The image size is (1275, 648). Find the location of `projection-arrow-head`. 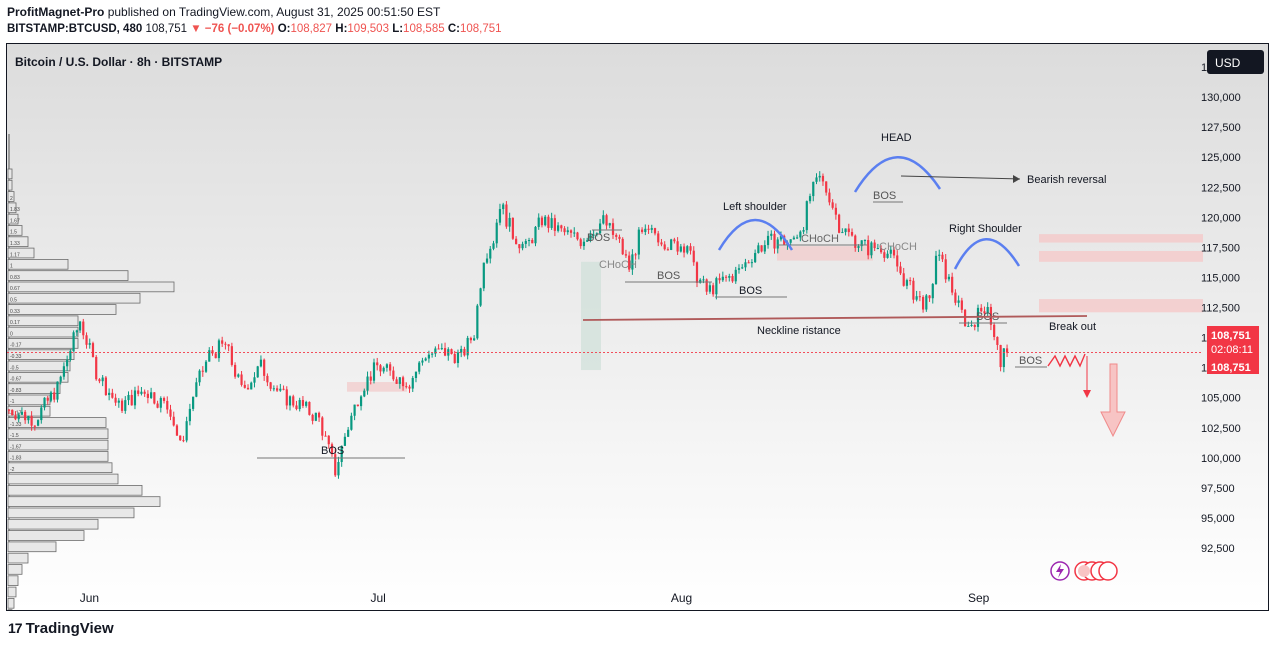

projection-arrow-head is located at coordinates (1087, 394).